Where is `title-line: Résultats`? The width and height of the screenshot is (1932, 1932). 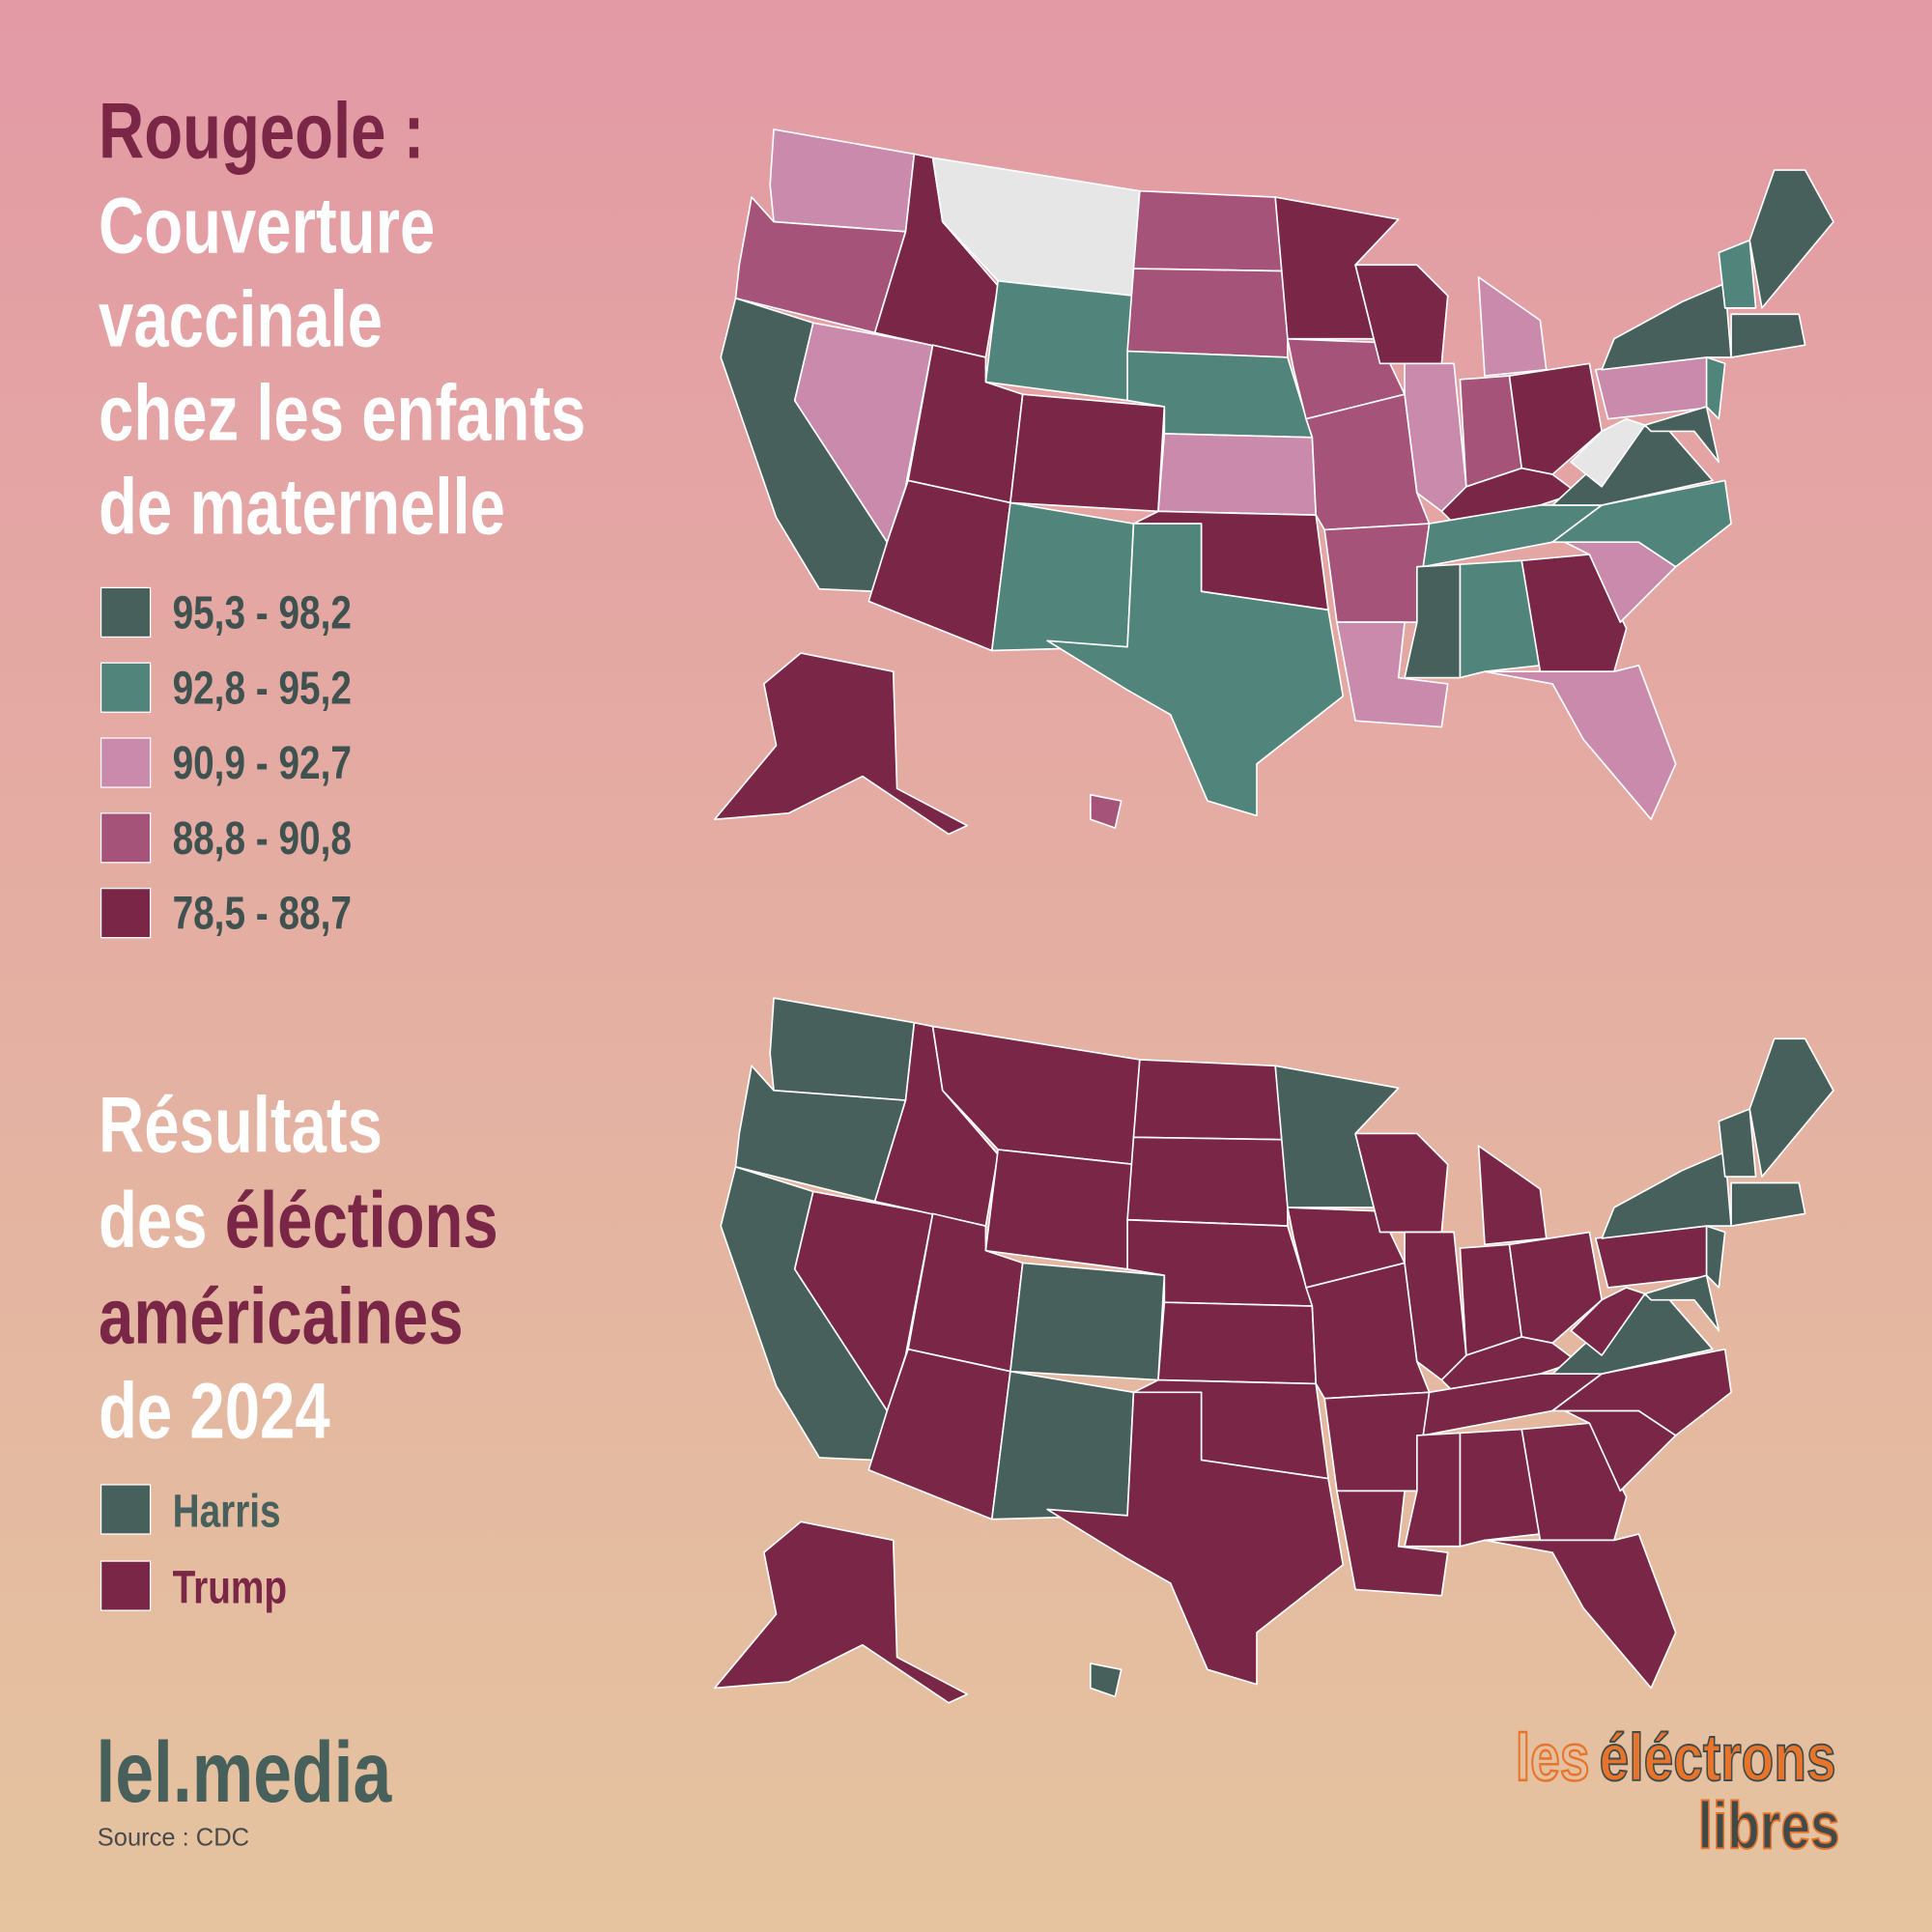
title-line: Résultats is located at coordinates (241, 1125).